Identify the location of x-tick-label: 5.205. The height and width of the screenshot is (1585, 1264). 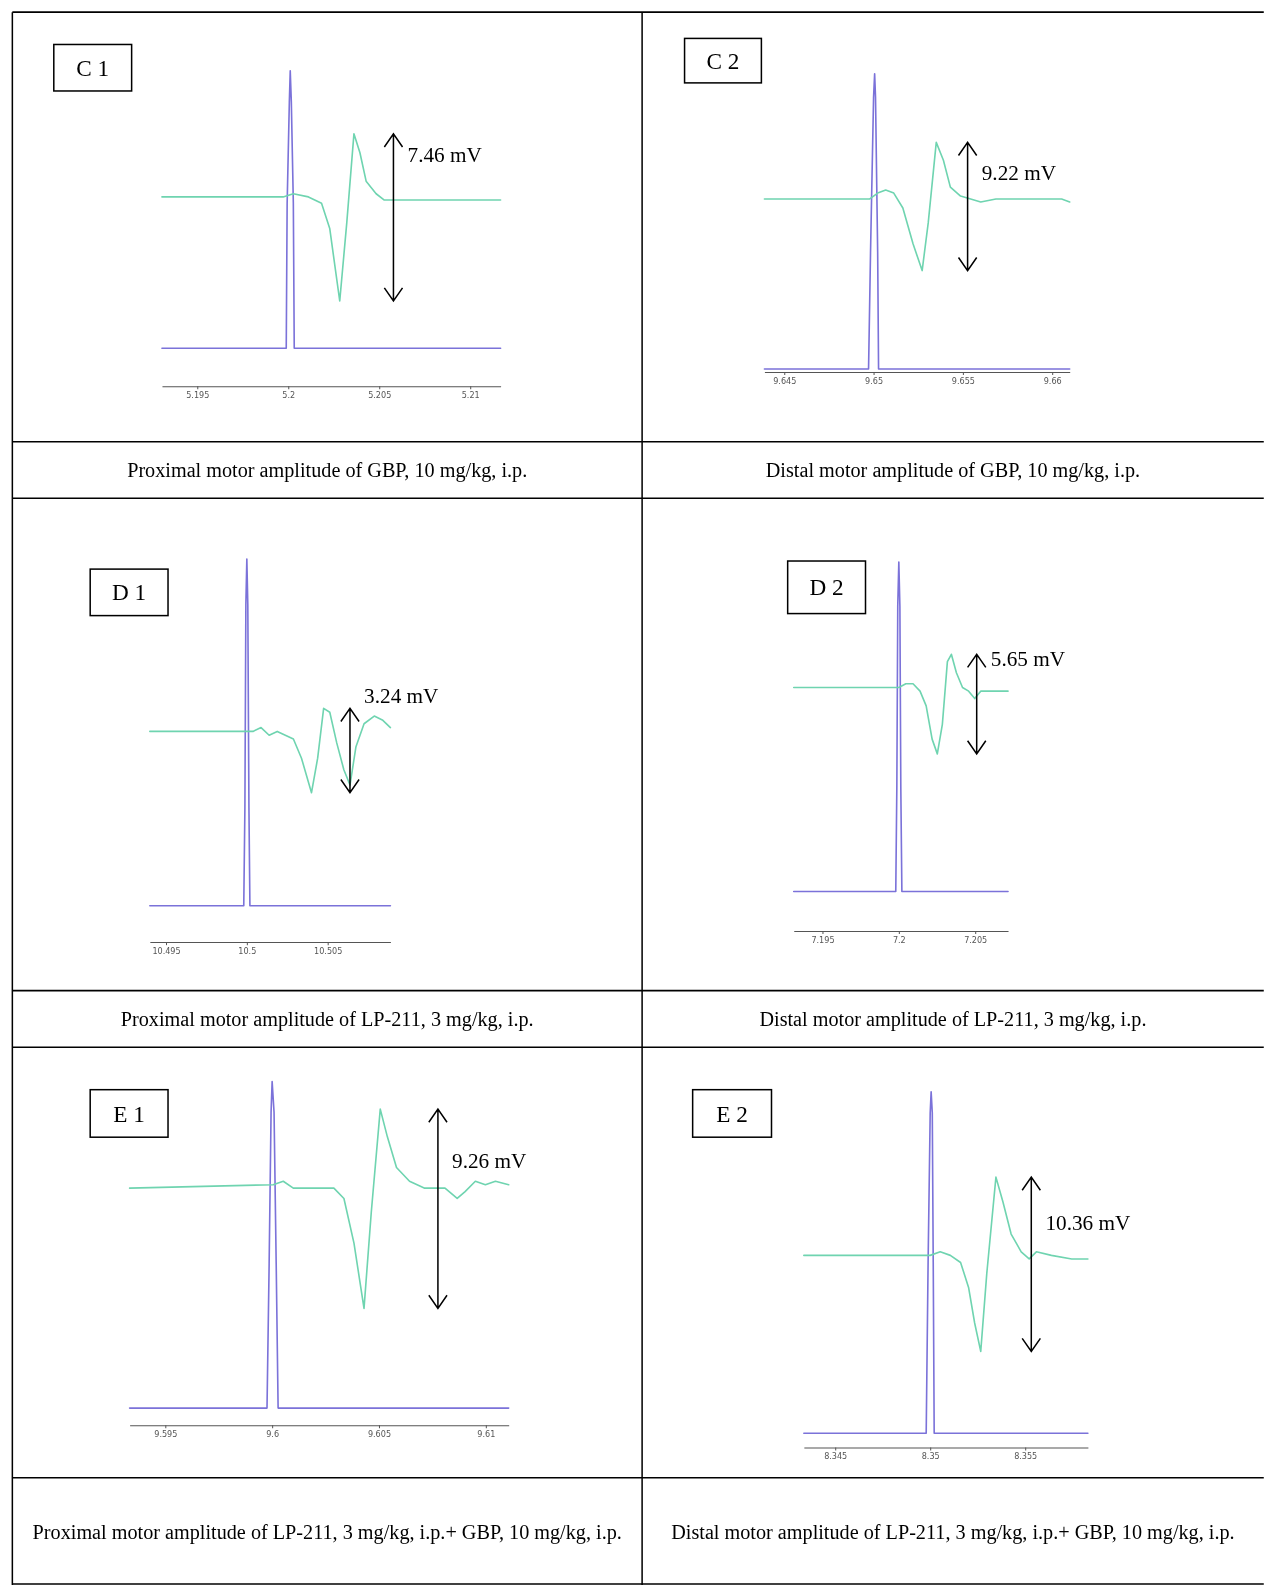
(380, 394).